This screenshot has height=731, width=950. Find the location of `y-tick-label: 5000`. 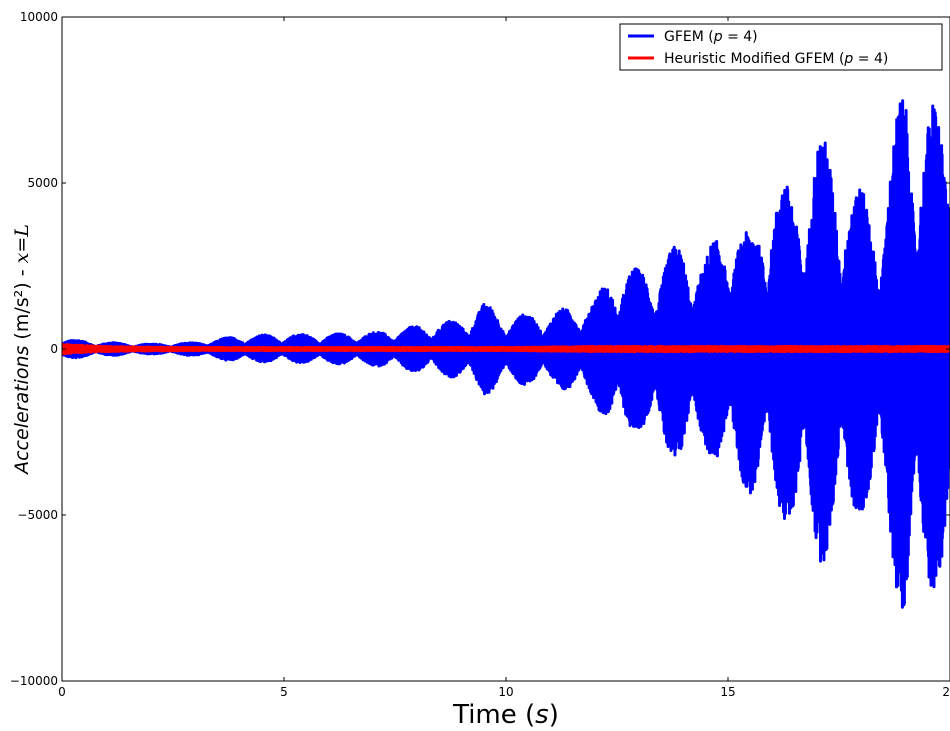

y-tick-label: 5000 is located at coordinates (42, 183).